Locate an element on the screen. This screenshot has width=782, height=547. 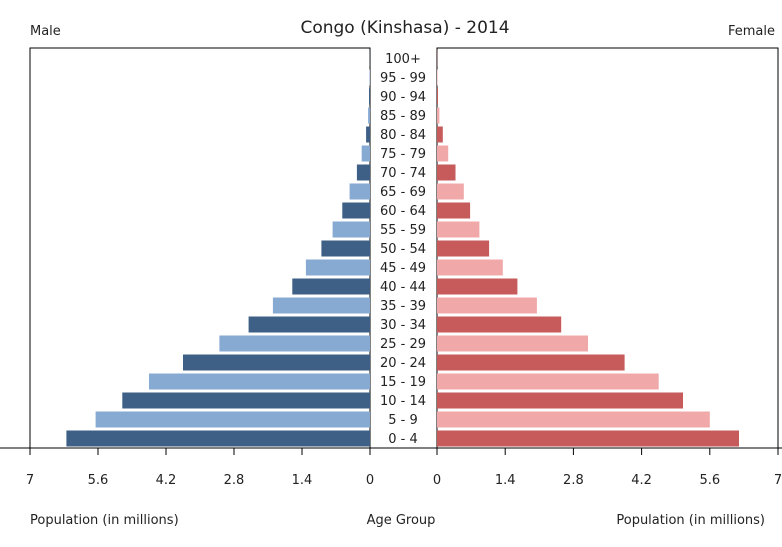
age-group-label: 40 - 44 is located at coordinates (403, 287).